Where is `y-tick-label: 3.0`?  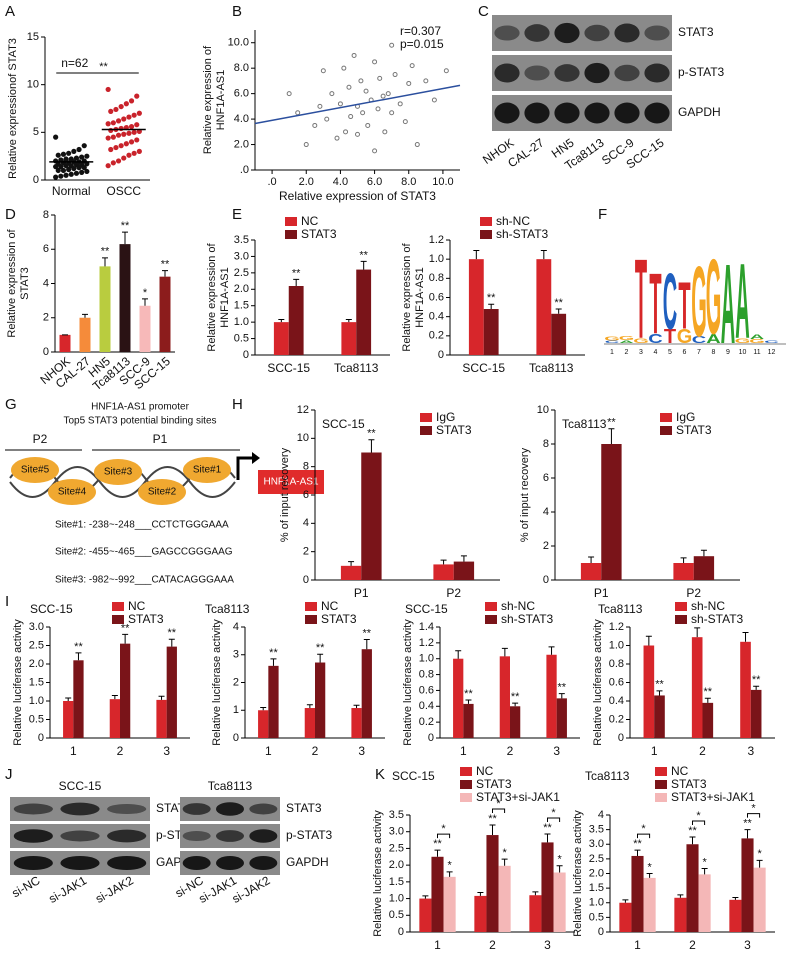
y-tick-label: 3.0 is located at coordinates (396, 832).